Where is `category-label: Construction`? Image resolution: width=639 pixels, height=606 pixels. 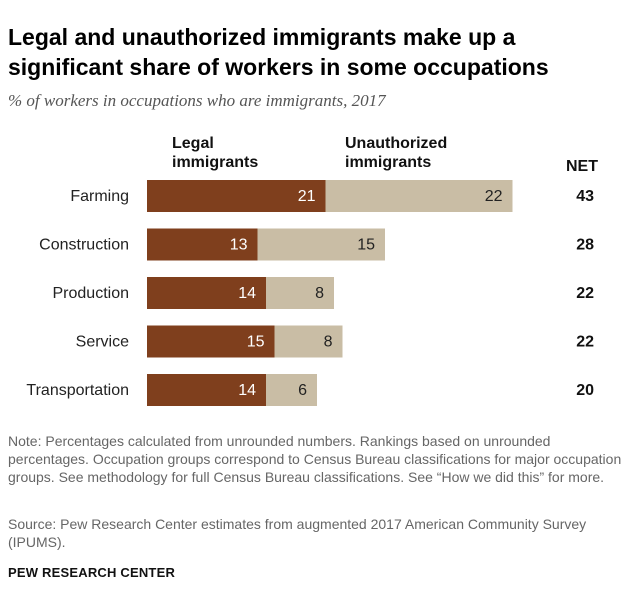 category-label: Construction is located at coordinates (84, 245).